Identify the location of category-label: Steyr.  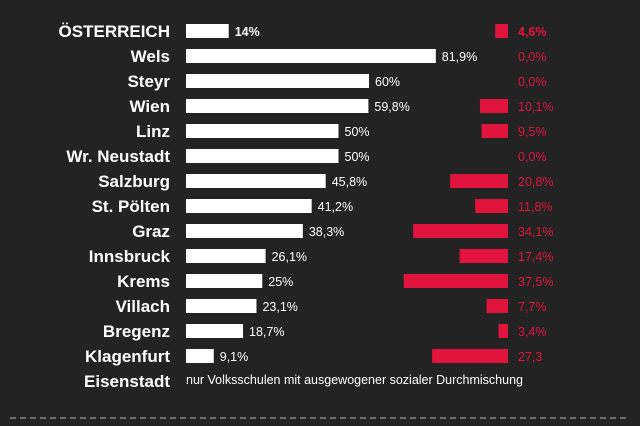
(148, 81).